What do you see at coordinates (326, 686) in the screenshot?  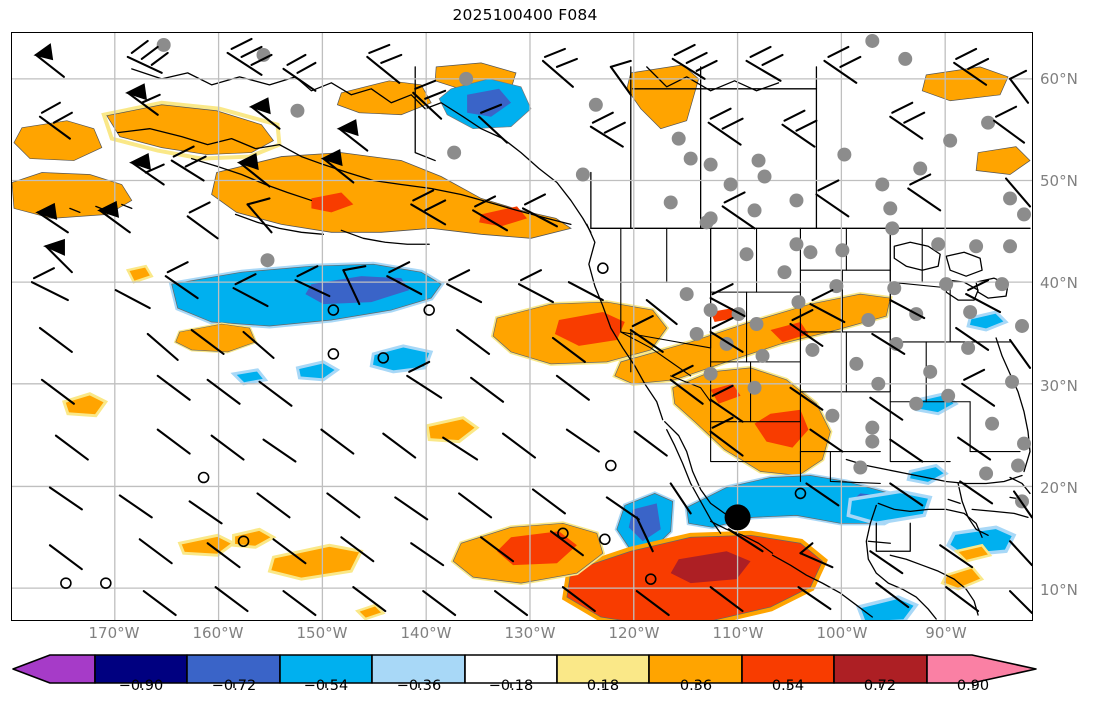 I see `cb-tick-label-2: −0.54` at bounding box center [326, 686].